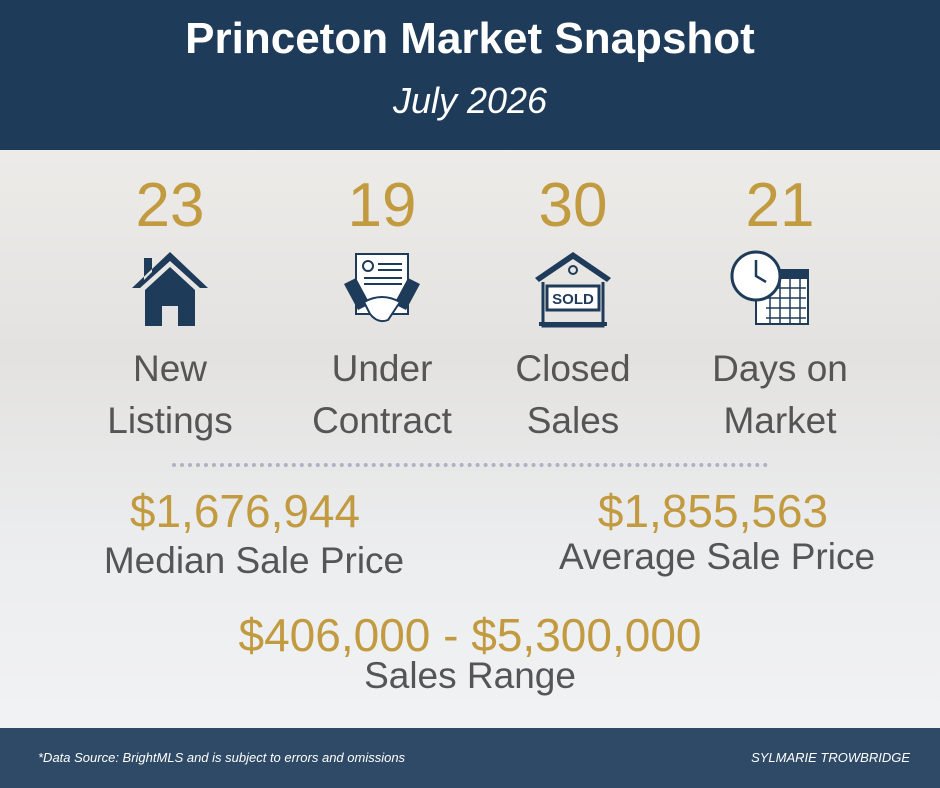  What do you see at coordinates (470, 758) in the screenshot?
I see `footer-bar` at bounding box center [470, 758].